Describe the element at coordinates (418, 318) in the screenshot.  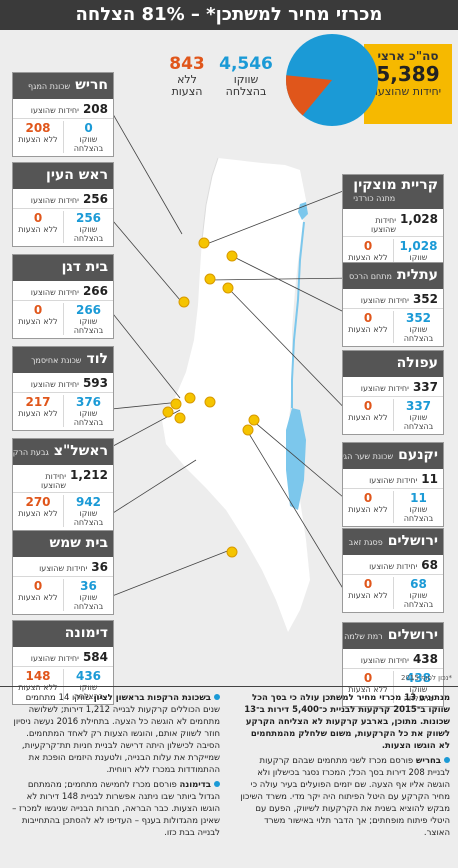
I see `won-value: 352` at that location.